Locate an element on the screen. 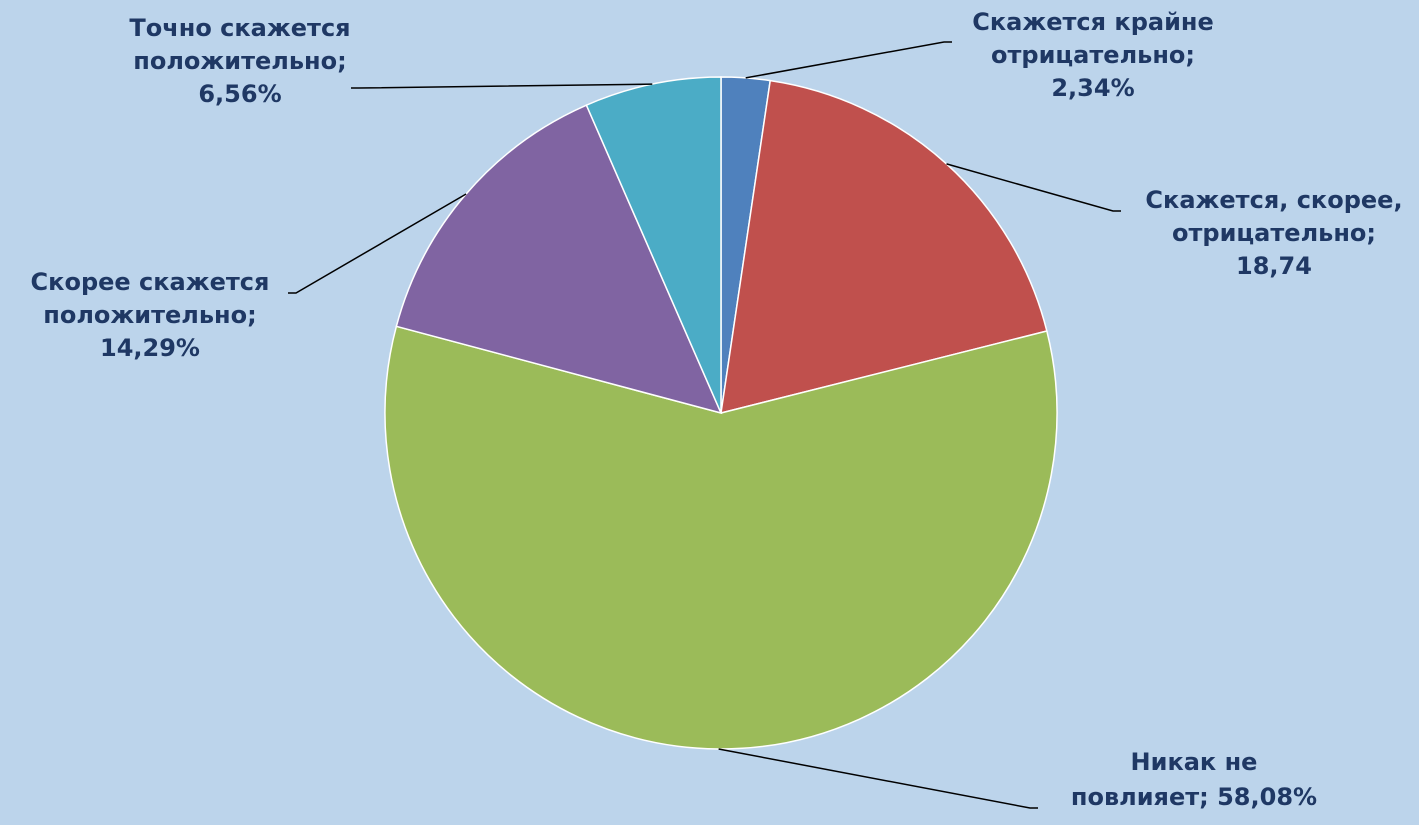  data-label-1: Скажется, скорее, отрицательно; 18,74 is located at coordinates (1273, 233).